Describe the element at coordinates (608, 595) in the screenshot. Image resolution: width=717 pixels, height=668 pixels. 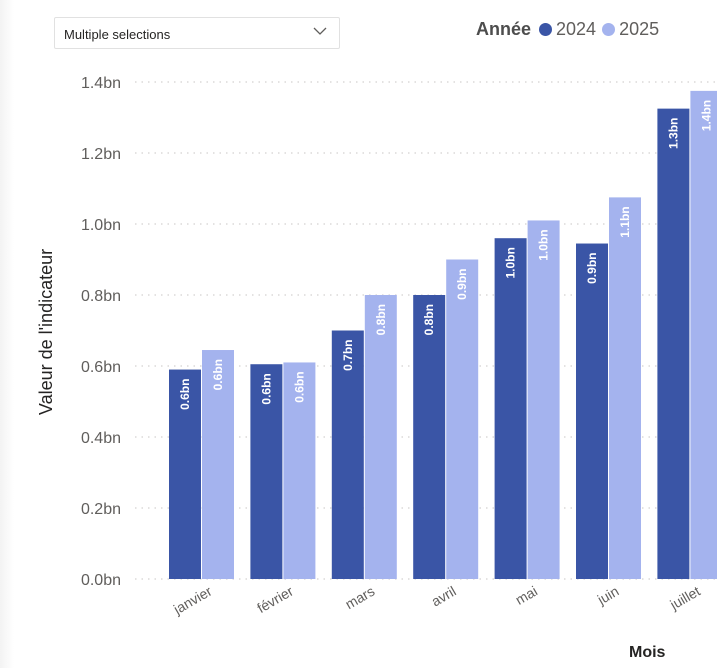
I see `x-tick-label: juin` at that location.